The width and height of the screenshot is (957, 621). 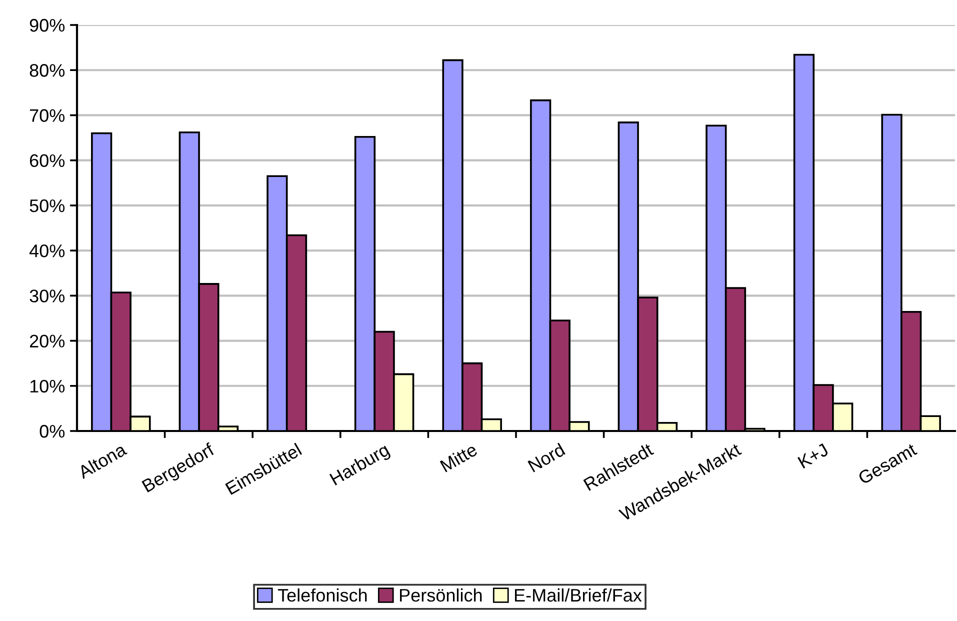 I want to click on x-tick-label: K+J, so click(x=813, y=456).